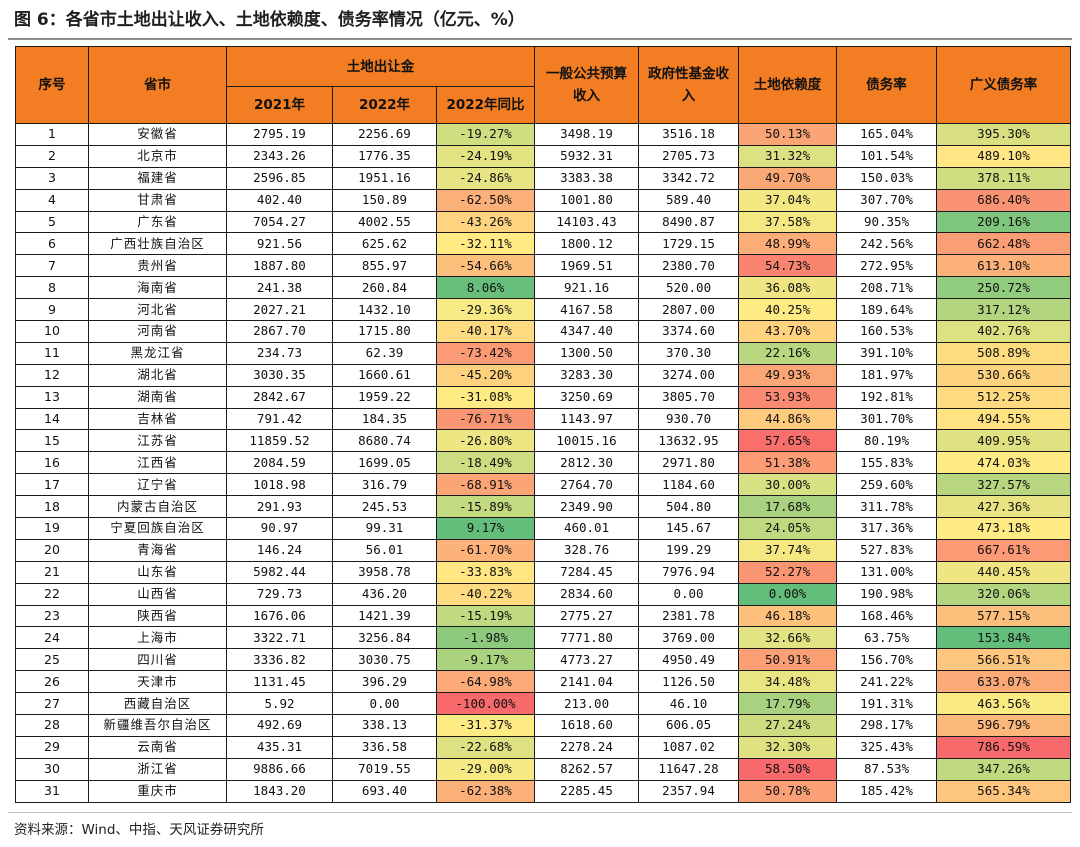  I want to click on cell-broad-debt: 596.79%, so click(1004, 725).